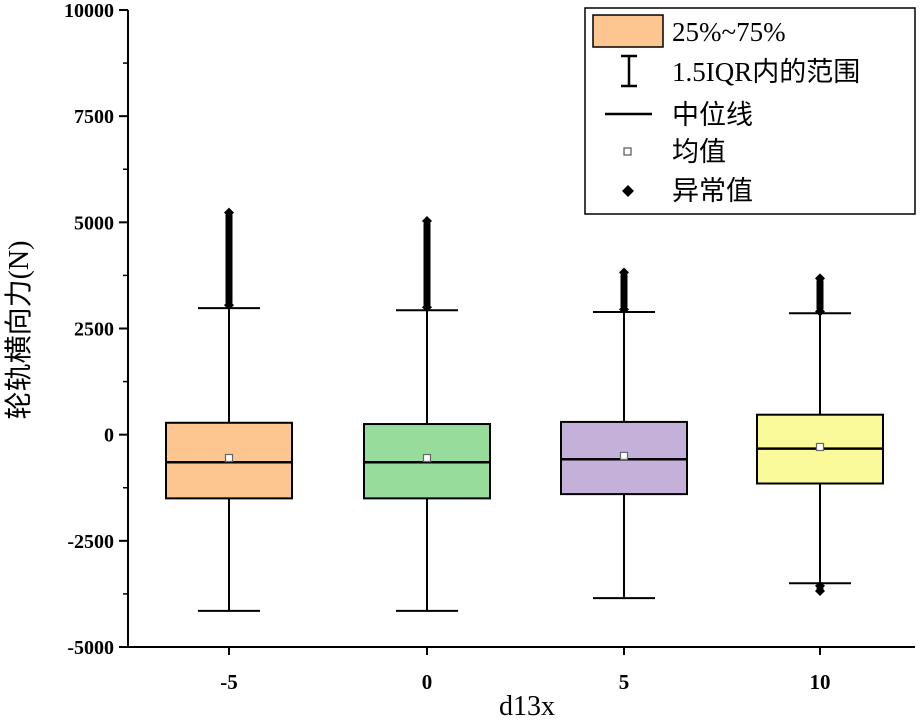  What do you see at coordinates (624, 682) in the screenshot?
I see `x-tick-label: 5` at bounding box center [624, 682].